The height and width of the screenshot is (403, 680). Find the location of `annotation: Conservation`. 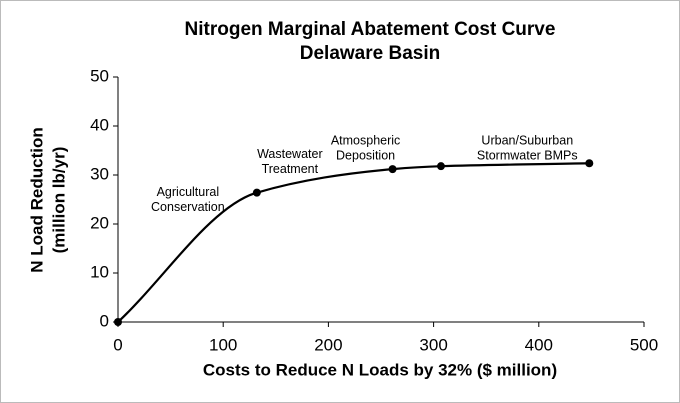

annotation: Conservation is located at coordinates (188, 207).